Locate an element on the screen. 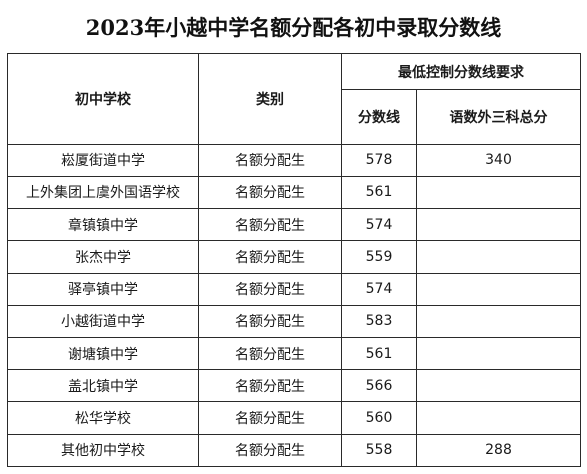  header-school: 初中学校 is located at coordinates (103, 99).